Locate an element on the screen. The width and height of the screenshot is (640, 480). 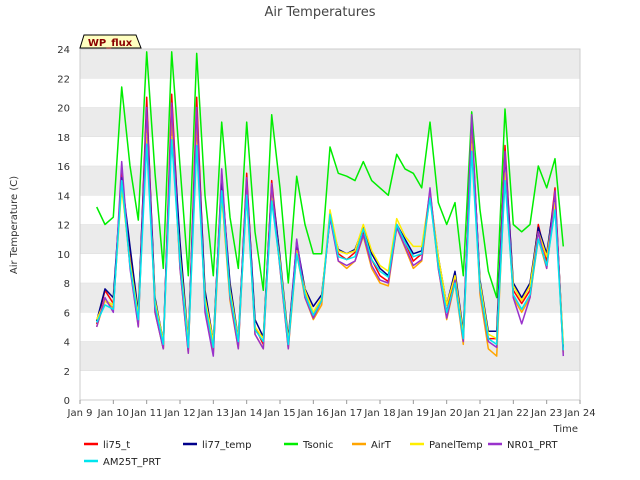
x-tick-label: Jan 13 is located at coordinates (213, 413).